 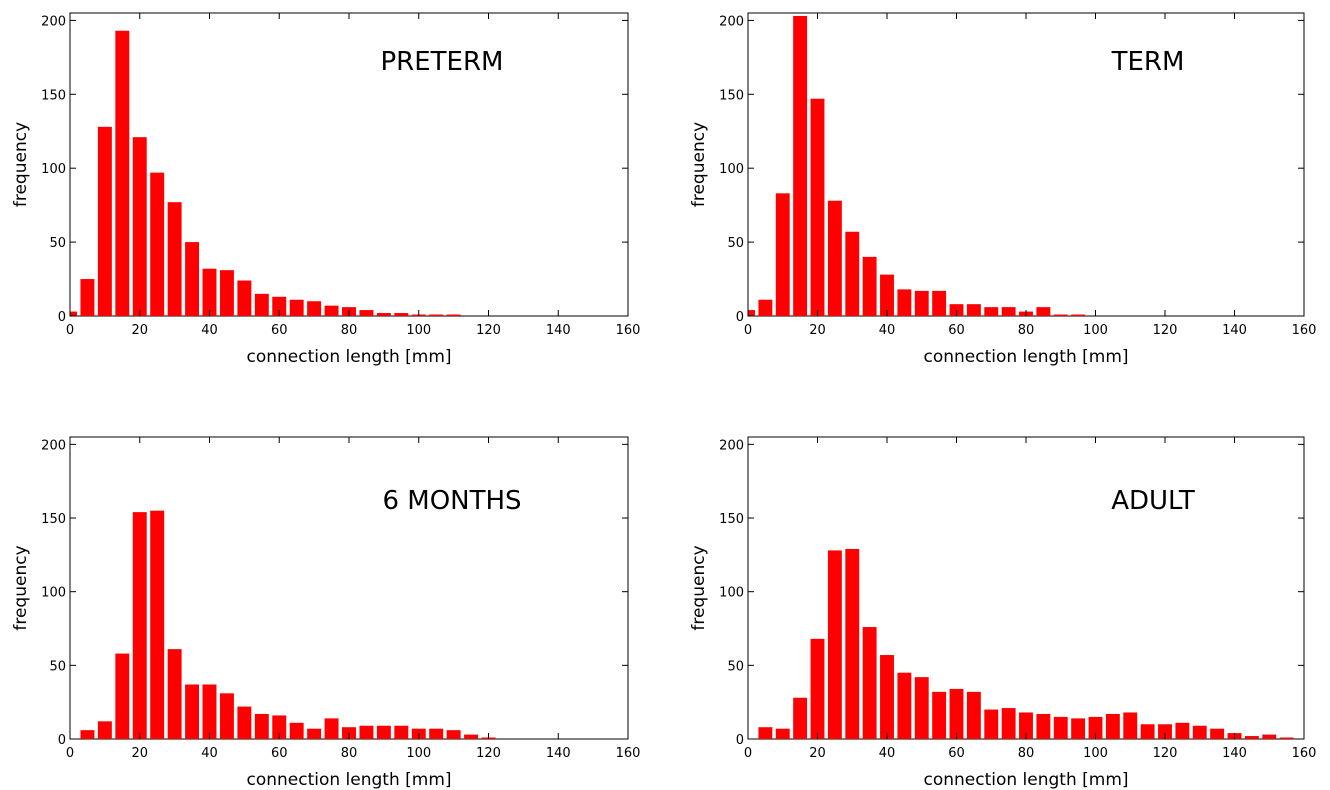 I want to click on x-tick-label: 40, so click(x=209, y=330).